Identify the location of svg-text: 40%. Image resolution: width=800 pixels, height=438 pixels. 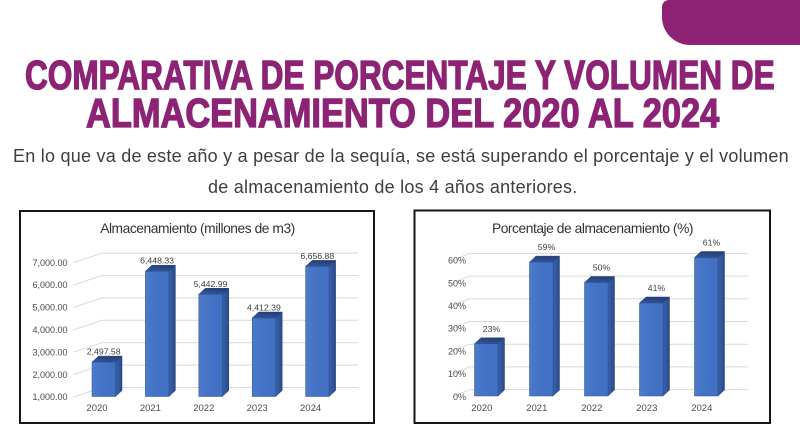
(457, 306).